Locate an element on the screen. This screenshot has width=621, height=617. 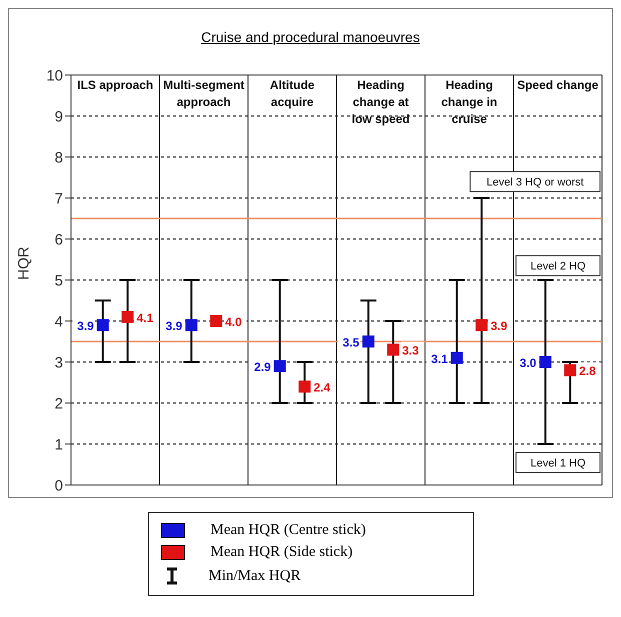
y-tick-label: 10 is located at coordinates (54, 75).